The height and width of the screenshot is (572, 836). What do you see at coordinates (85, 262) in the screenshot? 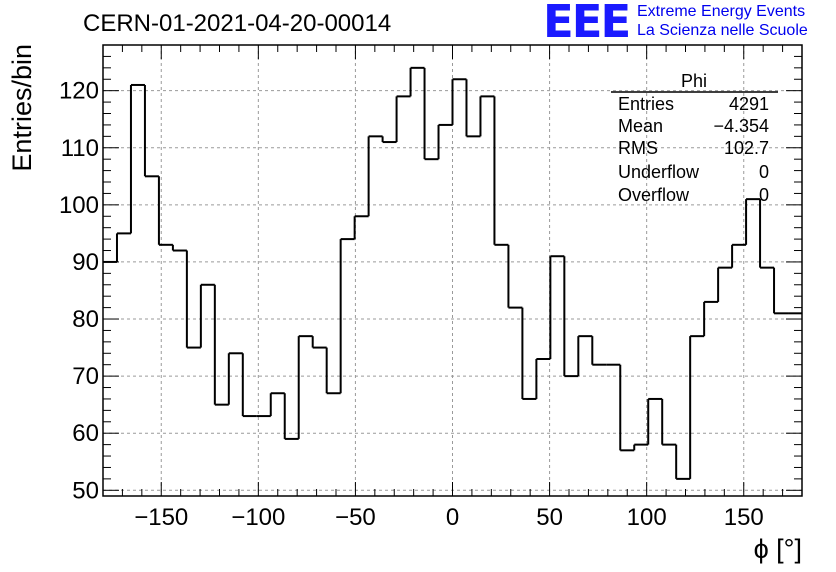
I see `y-tick-label: 90` at bounding box center [85, 262].